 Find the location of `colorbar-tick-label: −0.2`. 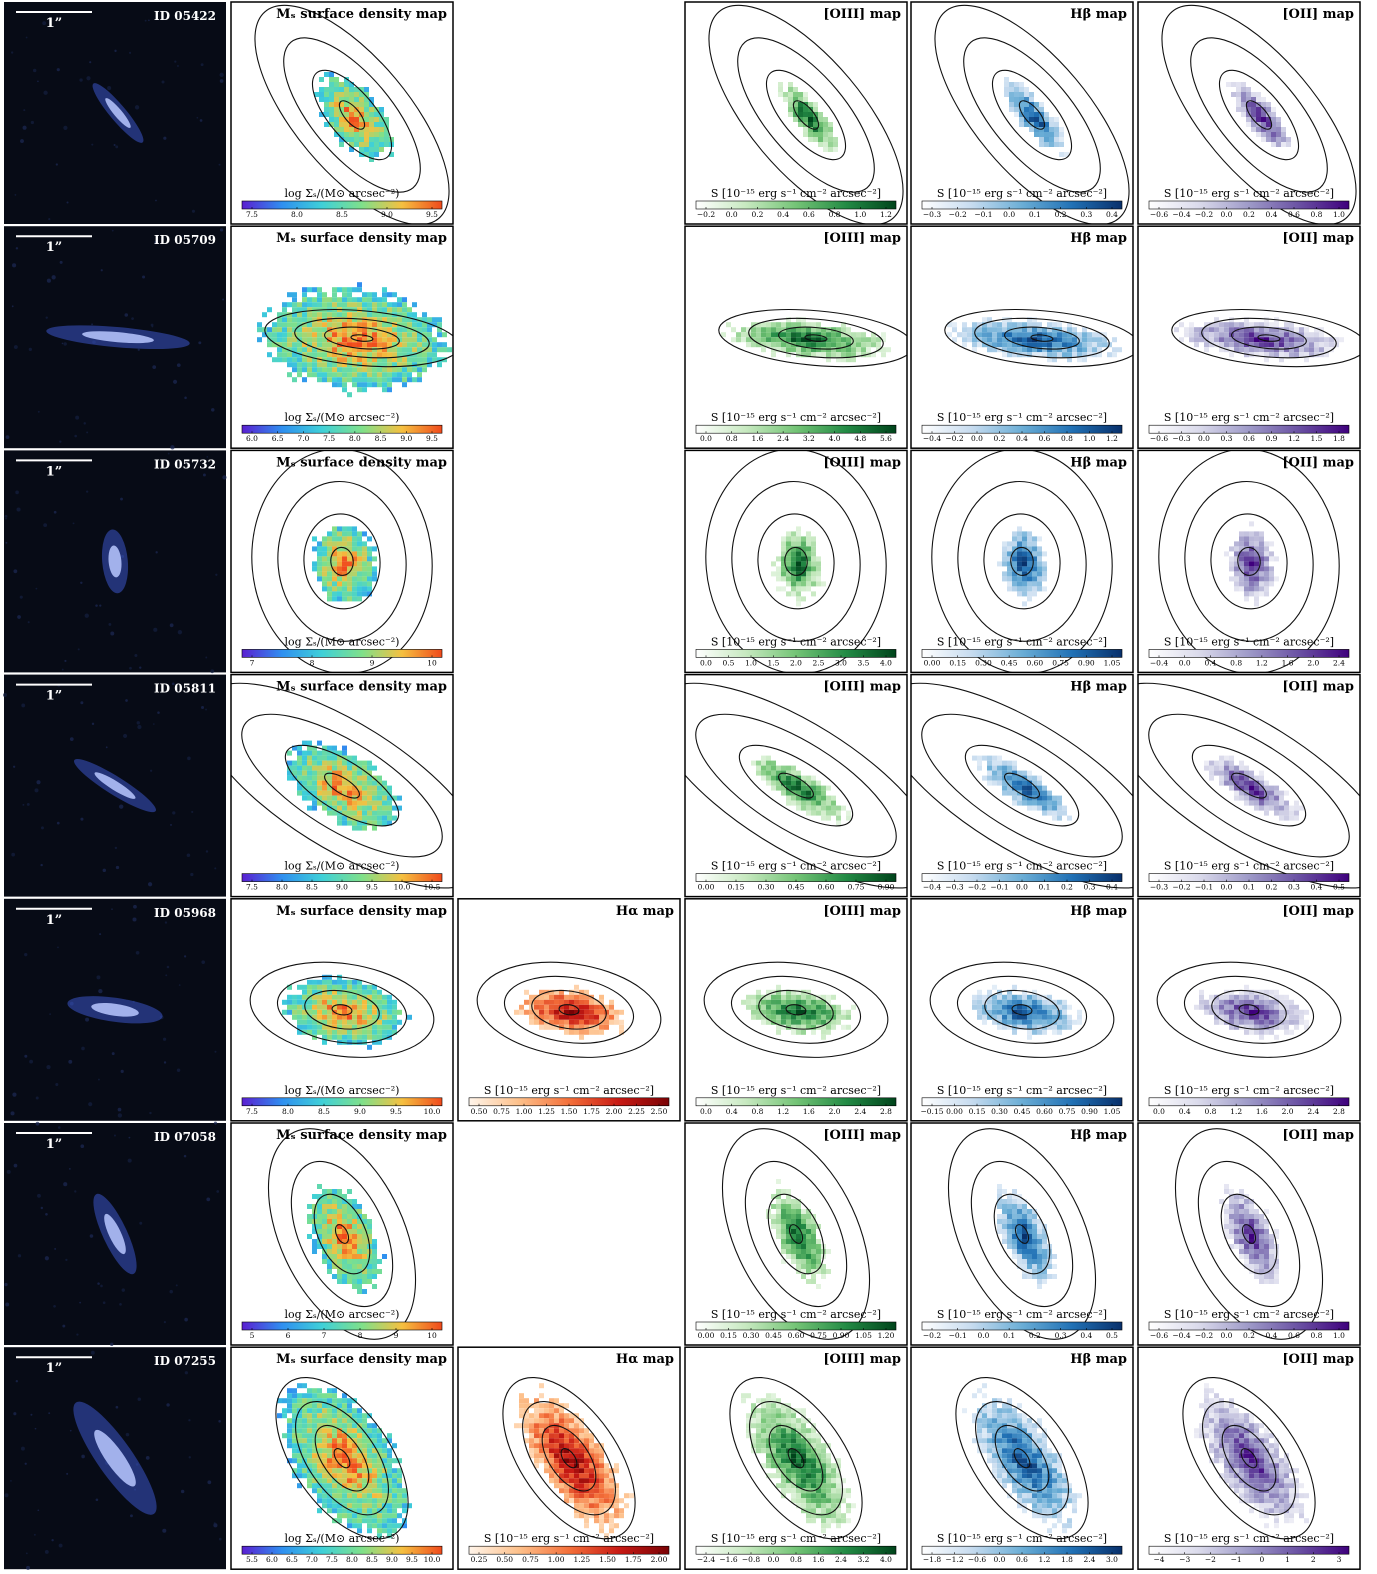

colorbar-tick-label: −0.2 is located at coordinates (1181, 887).